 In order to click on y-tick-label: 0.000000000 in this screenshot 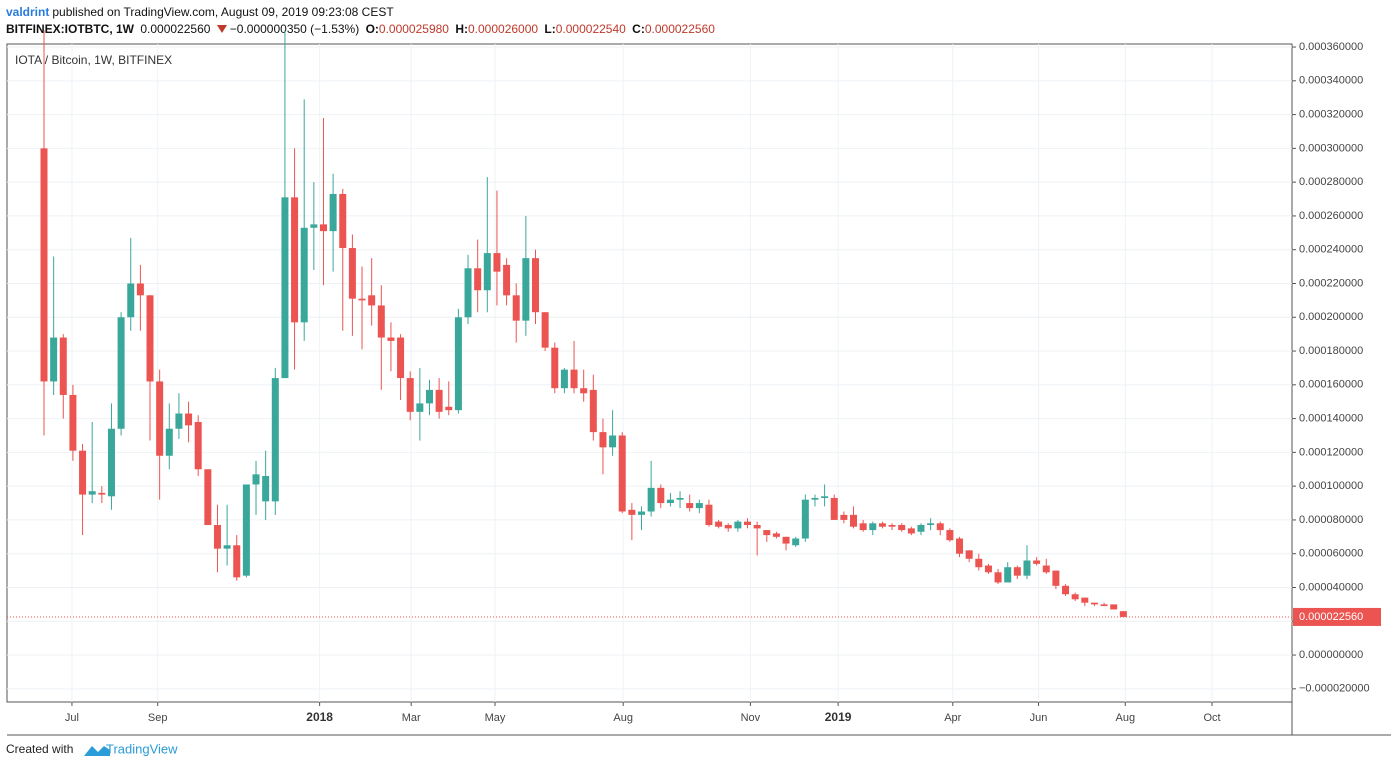, I will do `click(1331, 655)`.